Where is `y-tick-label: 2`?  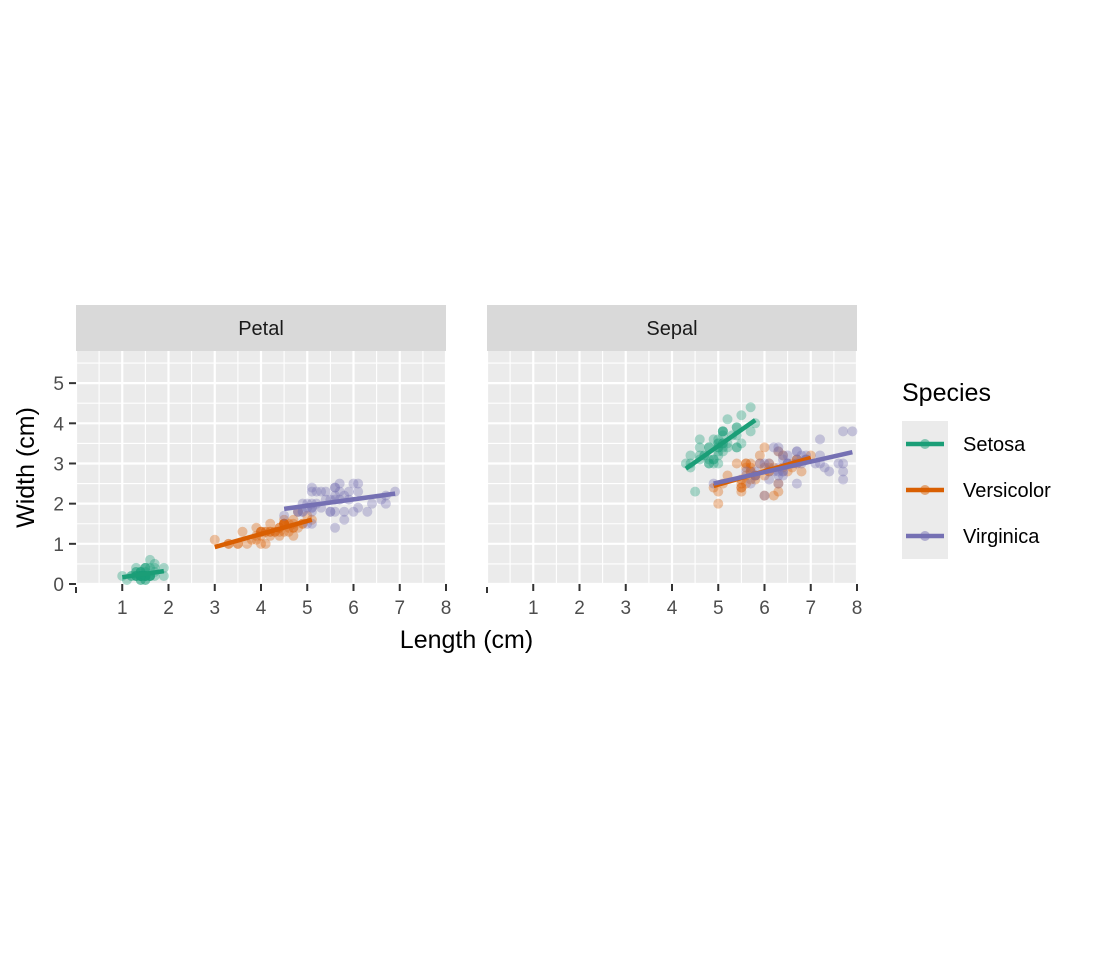
y-tick-label: 2 is located at coordinates (58, 505).